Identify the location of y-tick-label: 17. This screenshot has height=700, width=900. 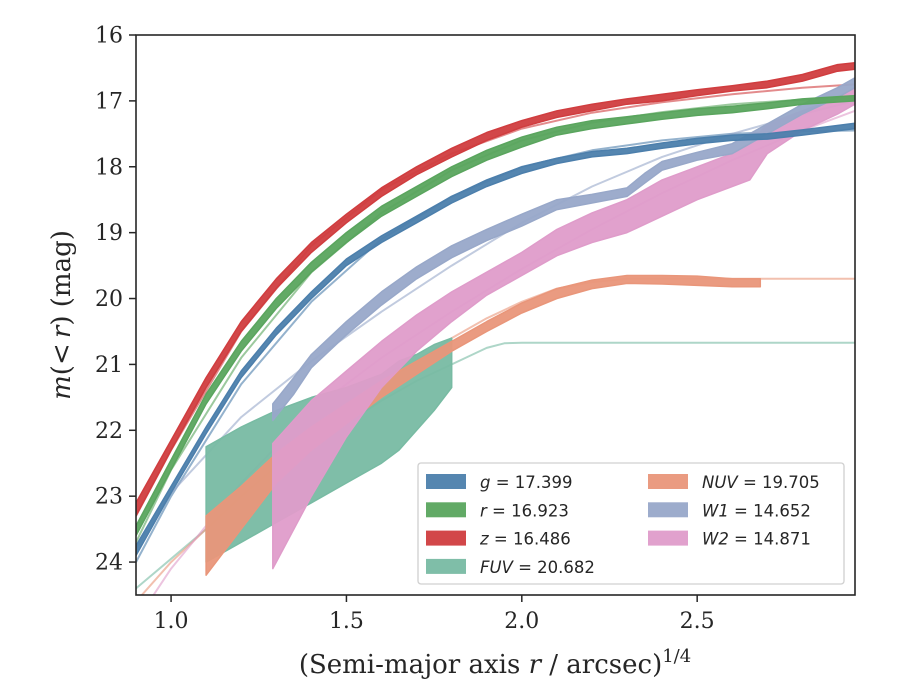
(109, 101).